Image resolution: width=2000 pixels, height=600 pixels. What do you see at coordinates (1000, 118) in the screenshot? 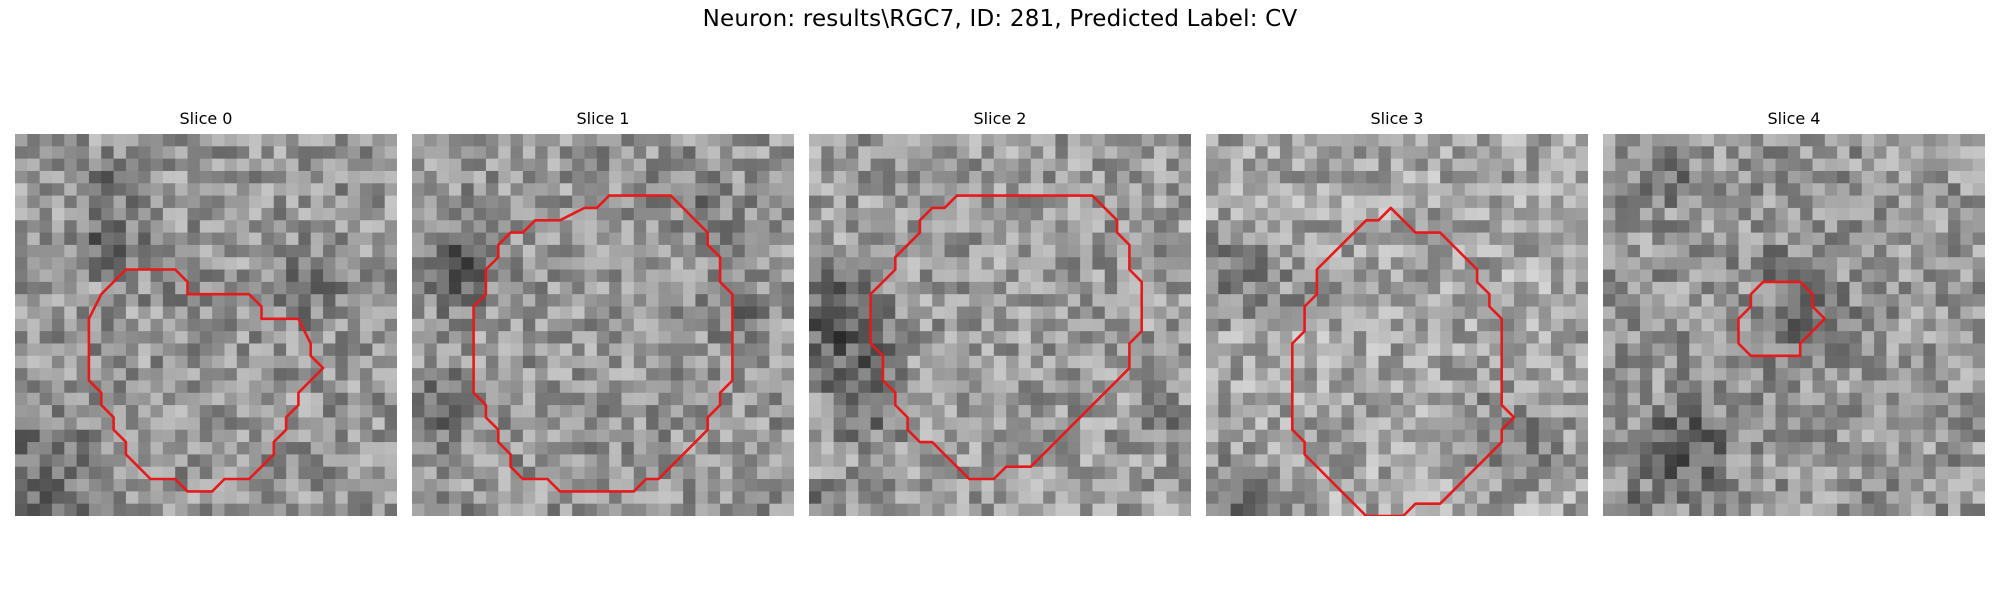
I see `slice-title-2: Slice 2` at bounding box center [1000, 118].